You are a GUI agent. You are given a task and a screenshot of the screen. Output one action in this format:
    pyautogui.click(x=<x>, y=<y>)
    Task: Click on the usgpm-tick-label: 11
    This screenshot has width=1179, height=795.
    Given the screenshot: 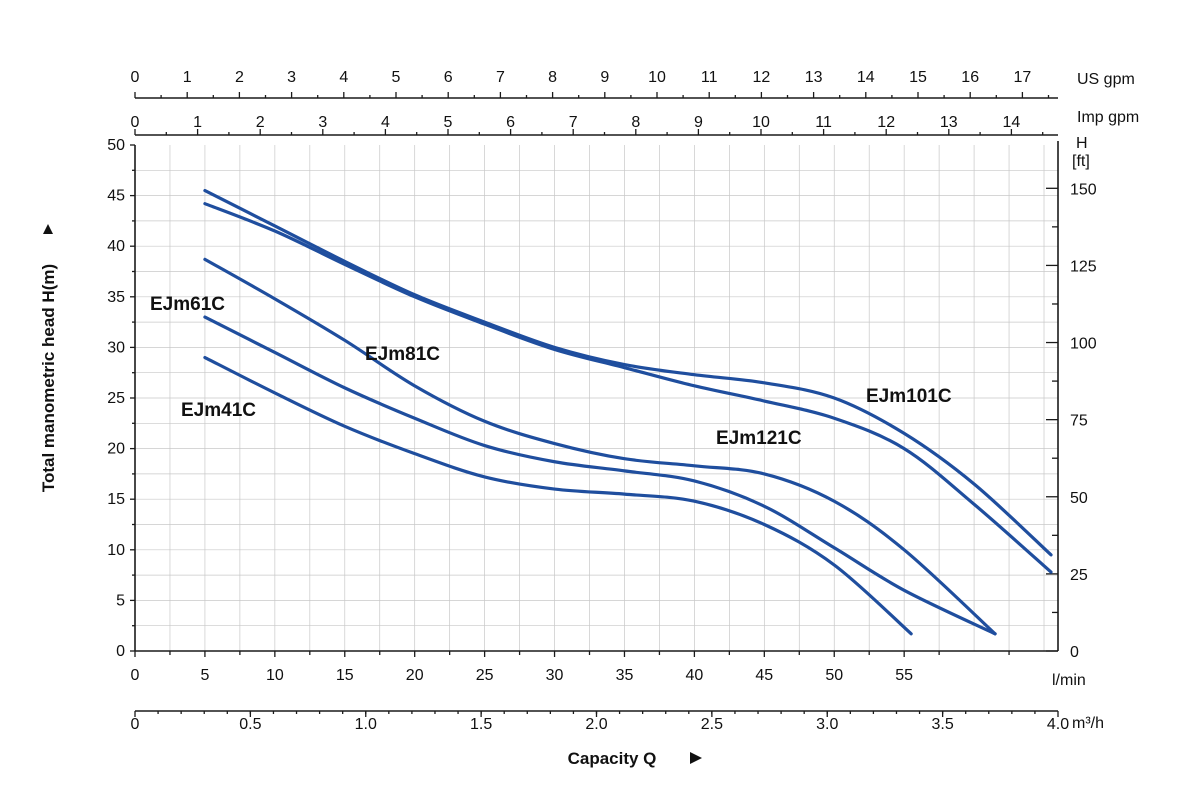 What is the action you would take?
    pyautogui.click(x=709, y=77)
    